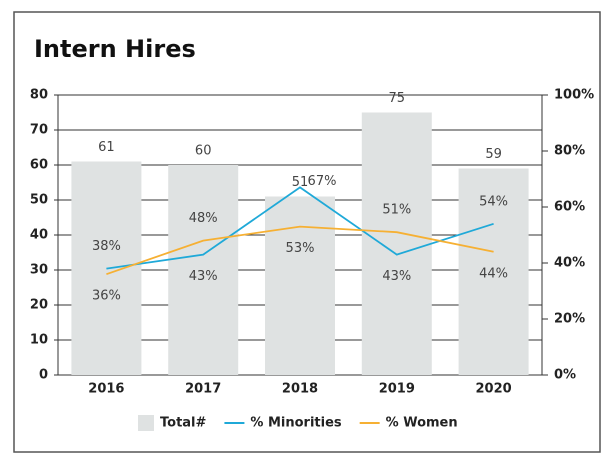 This screenshot has height=459, width=615. What do you see at coordinates (203, 218) in the screenshot?
I see `line-value-label: 48%` at bounding box center [203, 218].